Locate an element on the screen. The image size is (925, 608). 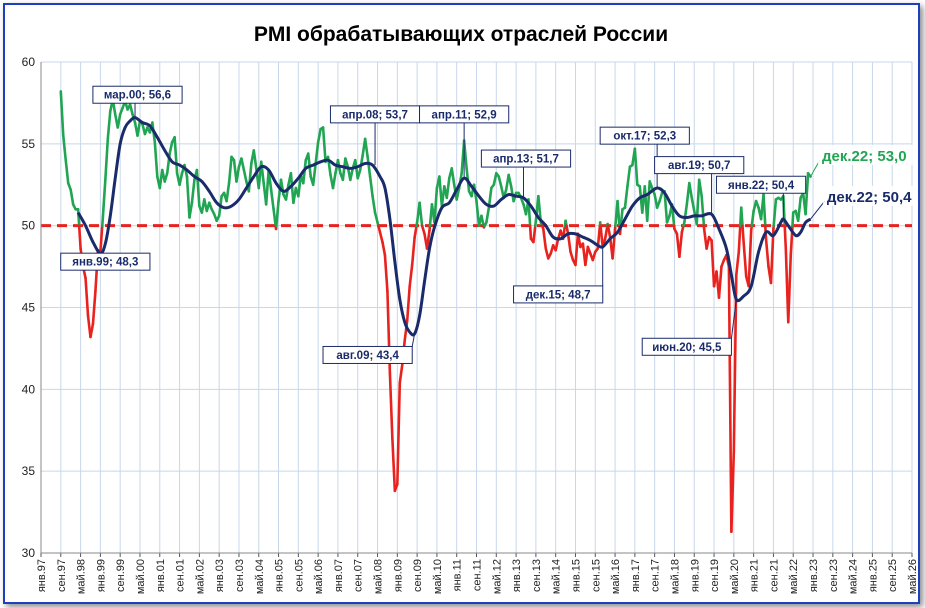
annotation-label: окт.17; 52,3 is located at coordinates (644, 157).